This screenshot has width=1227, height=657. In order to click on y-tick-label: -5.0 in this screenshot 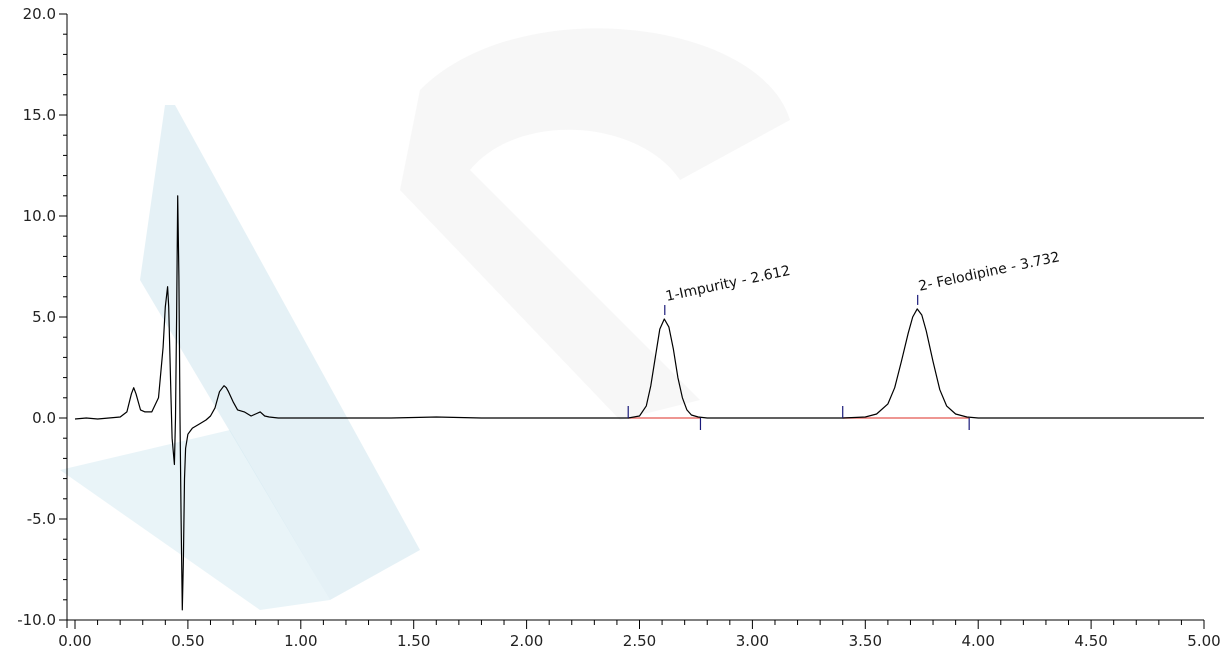, I will do `click(41, 519)`.